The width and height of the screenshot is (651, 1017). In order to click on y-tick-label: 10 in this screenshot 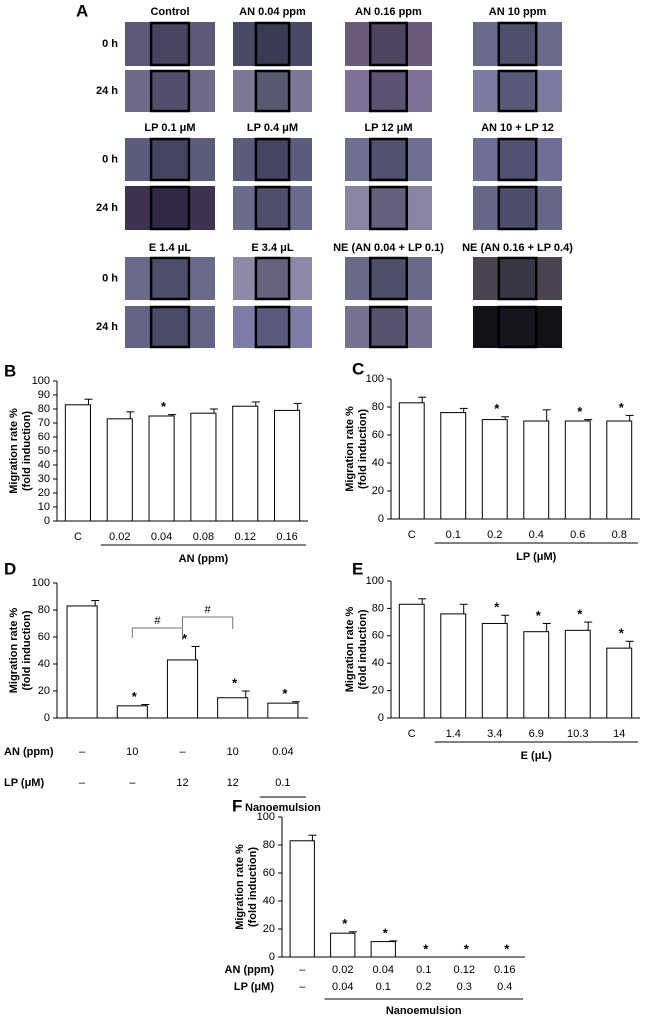, I will do `click(44, 507)`.